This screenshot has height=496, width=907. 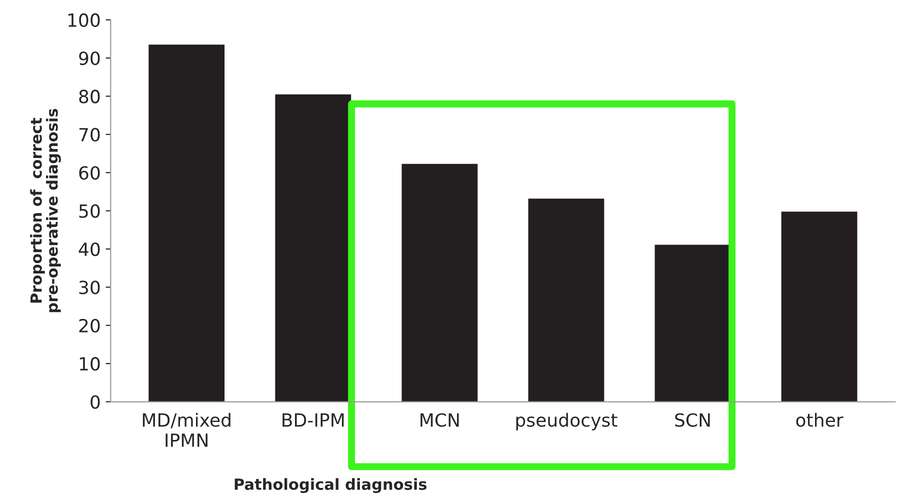 I want to click on x-axis-title: Pathological diagnosis, so click(x=330, y=486).